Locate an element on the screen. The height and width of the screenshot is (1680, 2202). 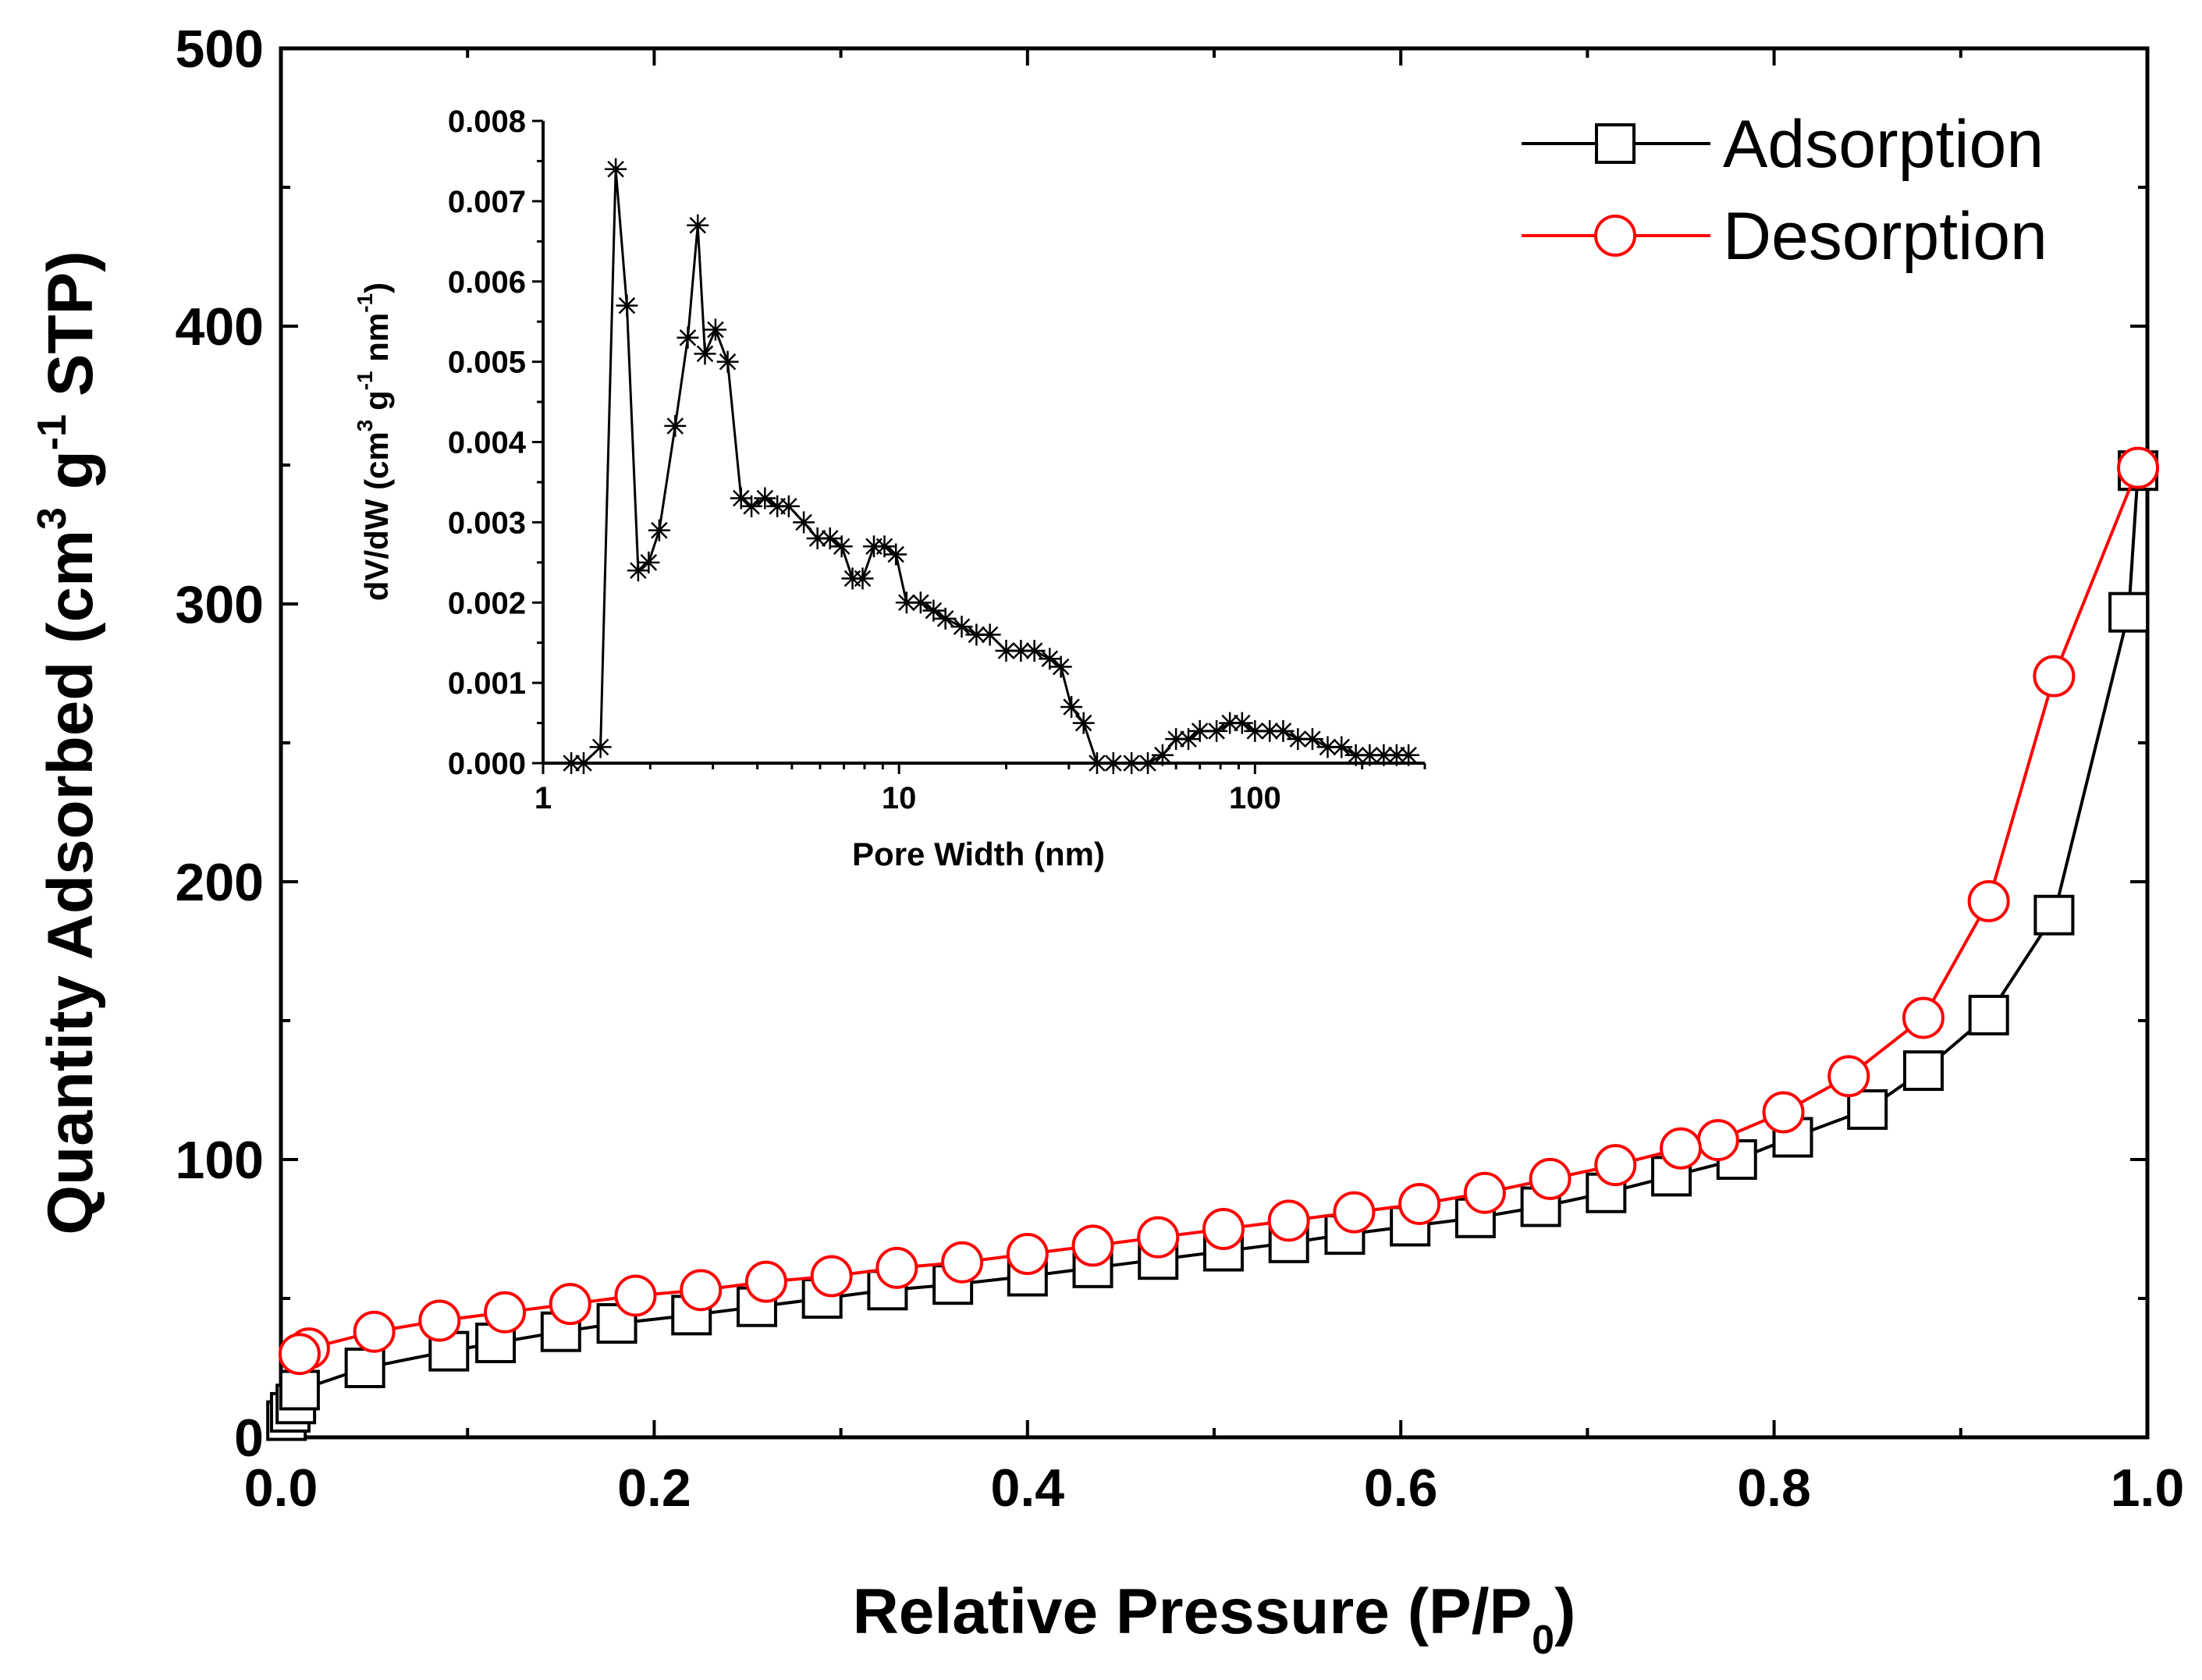
legend-desorption-marker is located at coordinates (1615, 236).